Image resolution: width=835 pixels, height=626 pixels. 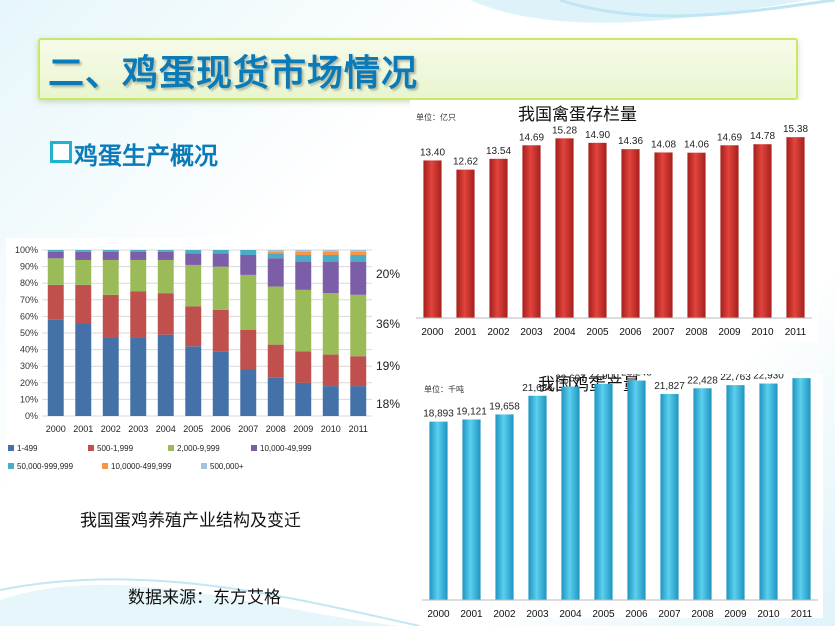 What do you see at coordinates (27, 448) in the screenshot?
I see `legend-label: 1-499` at bounding box center [27, 448].